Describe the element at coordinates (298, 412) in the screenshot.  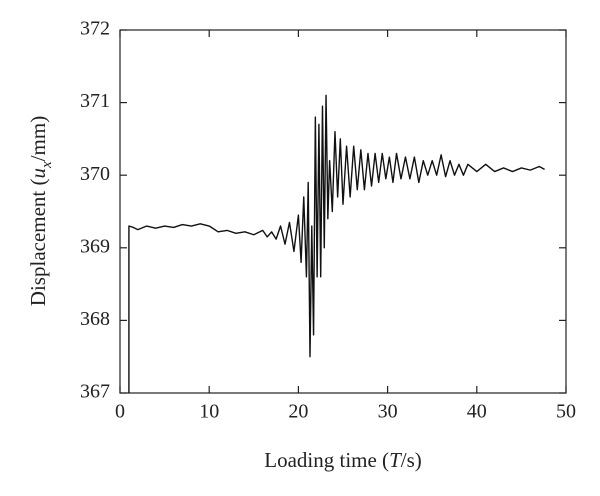
I see `x-tick-label: 20` at that location.